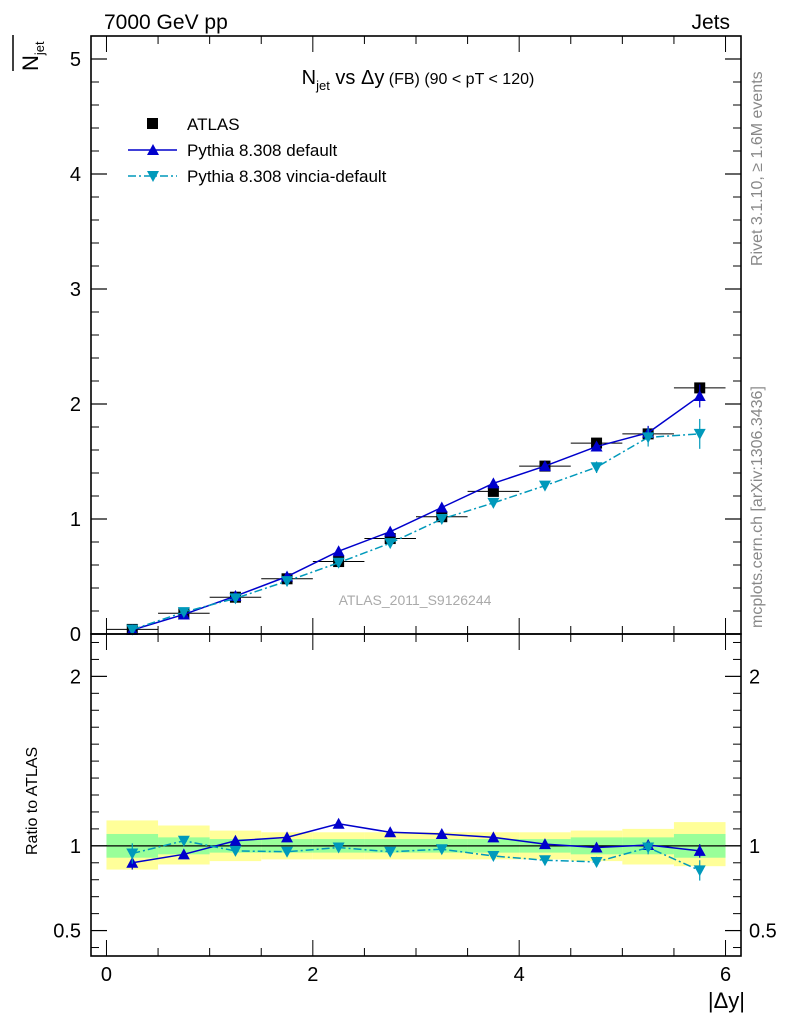  I want to click on legend-label-atlas: ATLAS, so click(213, 124).